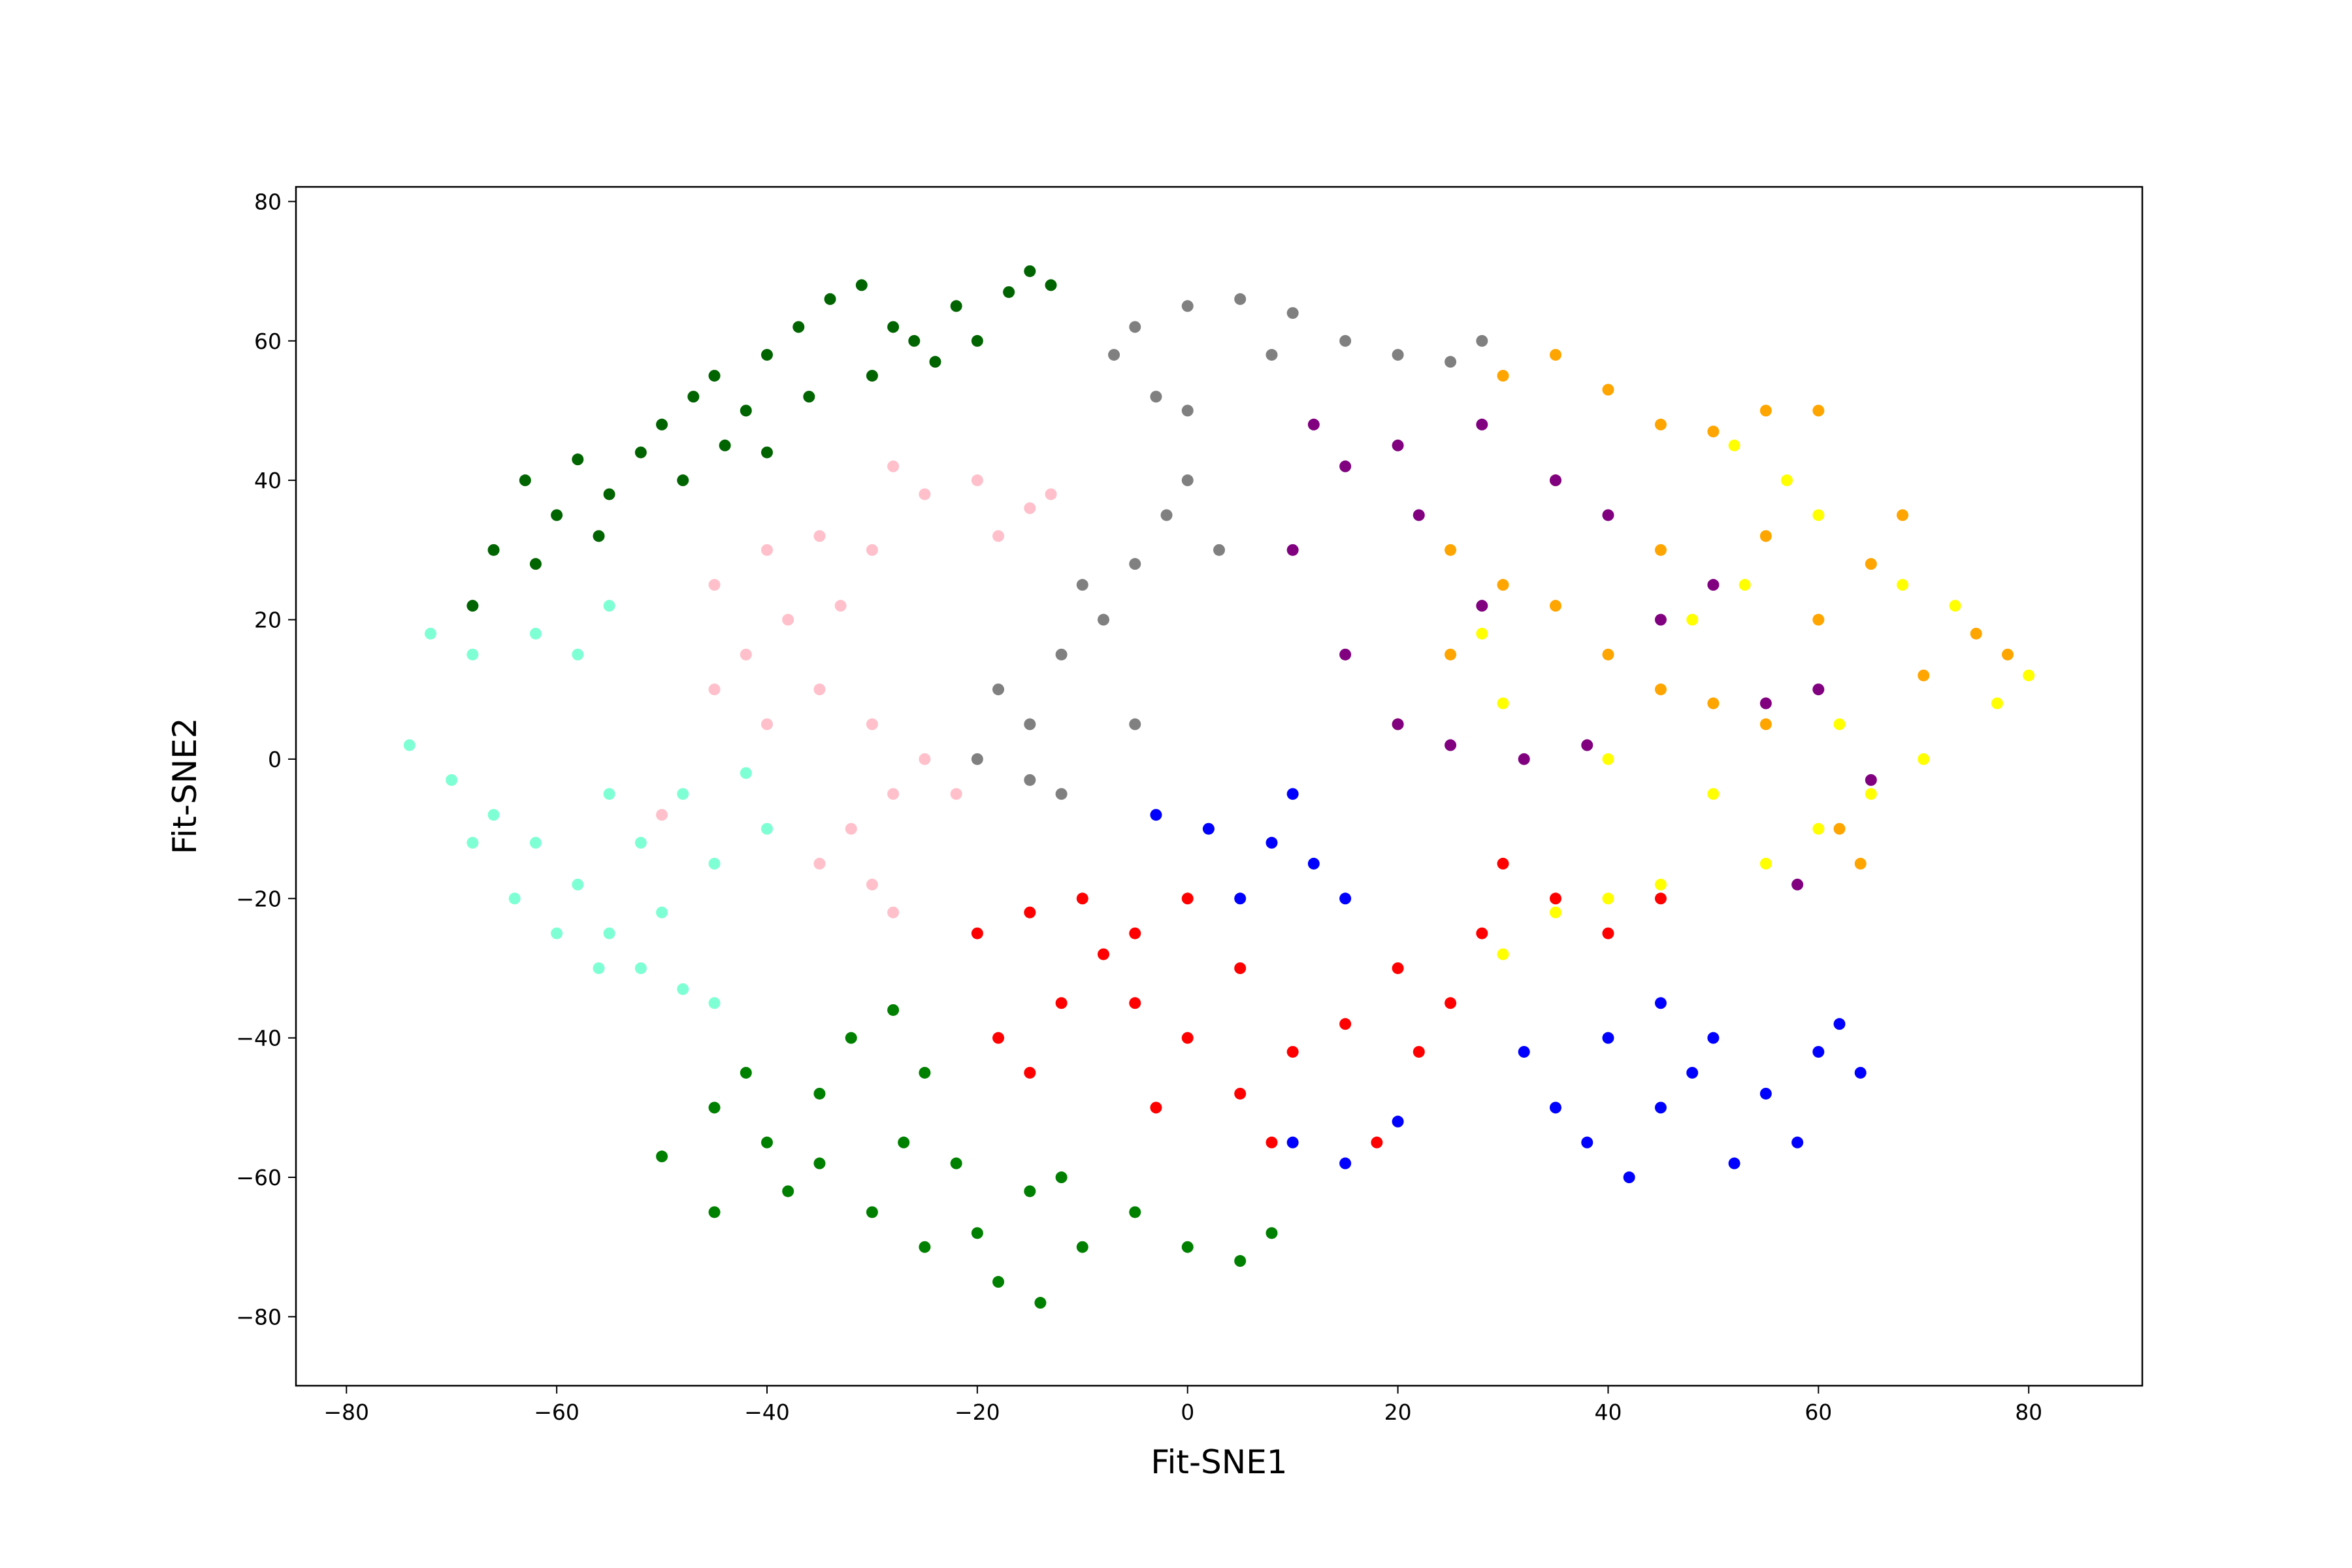 This screenshot has height=1568, width=2352. What do you see at coordinates (2028, 1412) in the screenshot?
I see `x-tick-label: 80` at bounding box center [2028, 1412].